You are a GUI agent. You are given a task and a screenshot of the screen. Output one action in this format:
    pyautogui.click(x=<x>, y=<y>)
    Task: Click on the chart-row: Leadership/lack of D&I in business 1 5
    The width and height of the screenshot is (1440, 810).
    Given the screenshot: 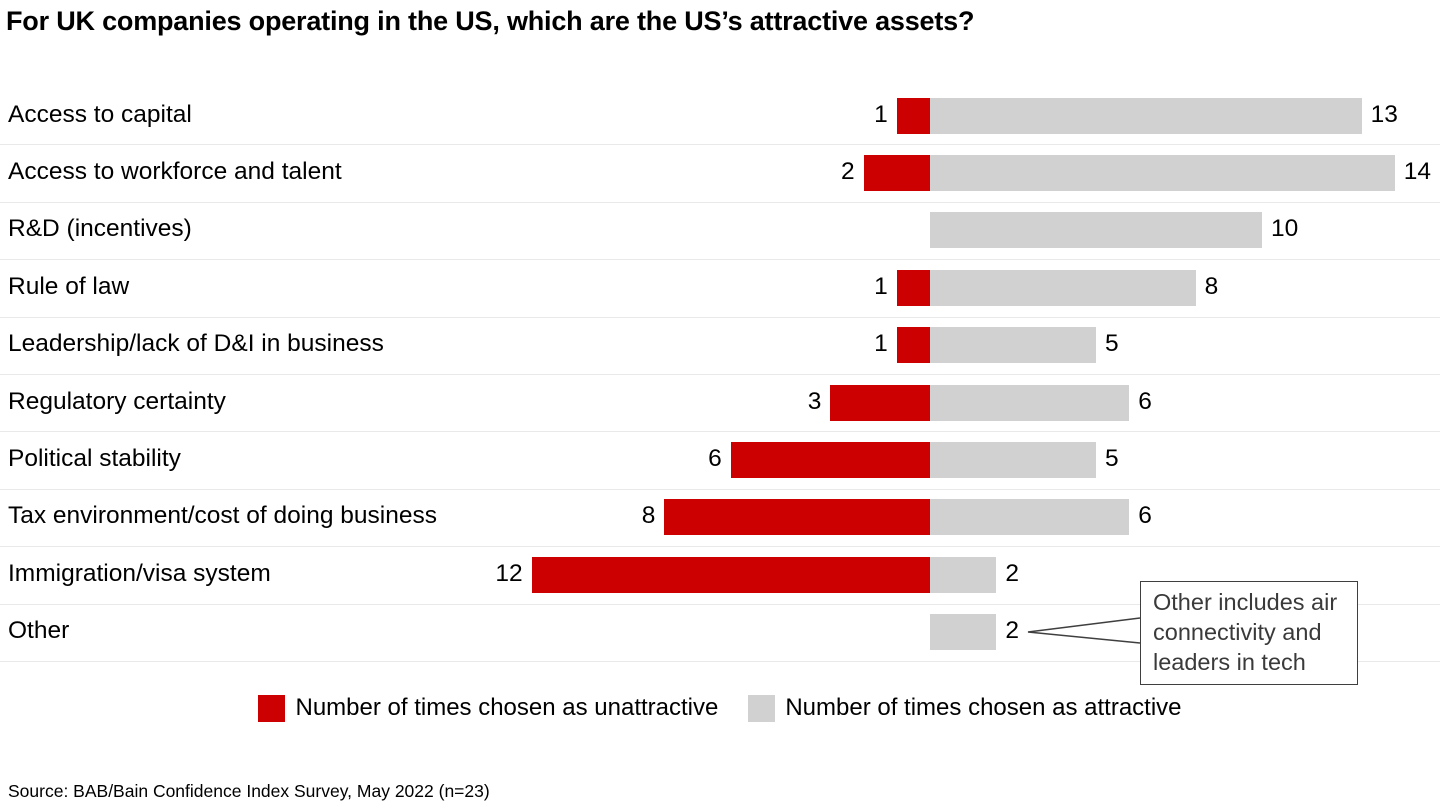 What is the action you would take?
    pyautogui.click(x=720, y=345)
    